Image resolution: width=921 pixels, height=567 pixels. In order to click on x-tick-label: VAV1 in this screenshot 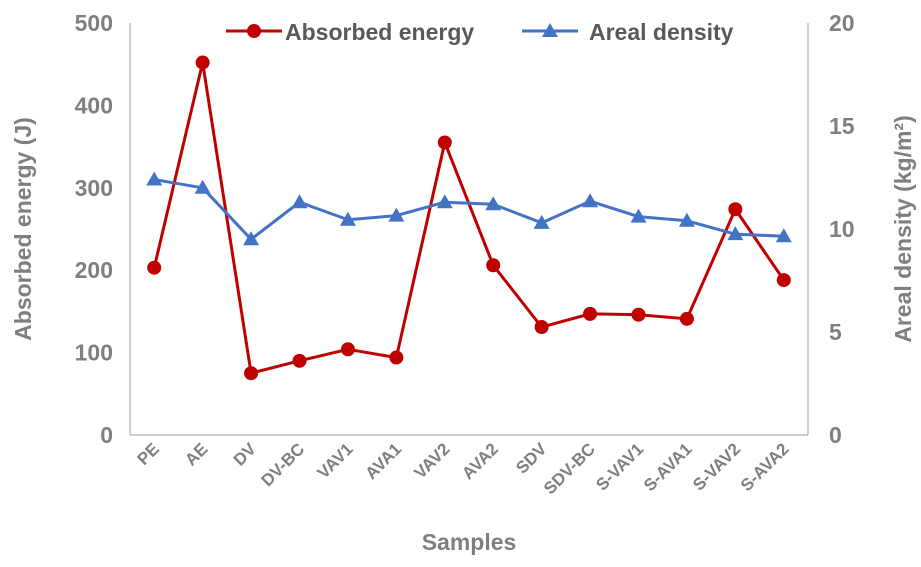, I will do `click(335, 460)`.